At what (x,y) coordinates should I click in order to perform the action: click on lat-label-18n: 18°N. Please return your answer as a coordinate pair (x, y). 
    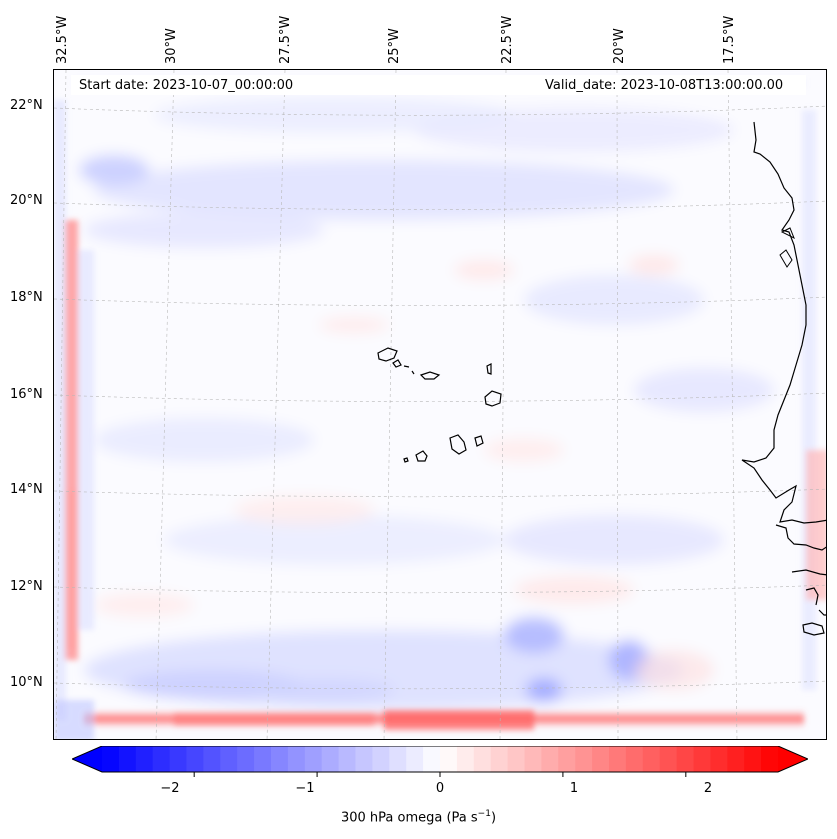
    Looking at the image, I should click on (26, 297).